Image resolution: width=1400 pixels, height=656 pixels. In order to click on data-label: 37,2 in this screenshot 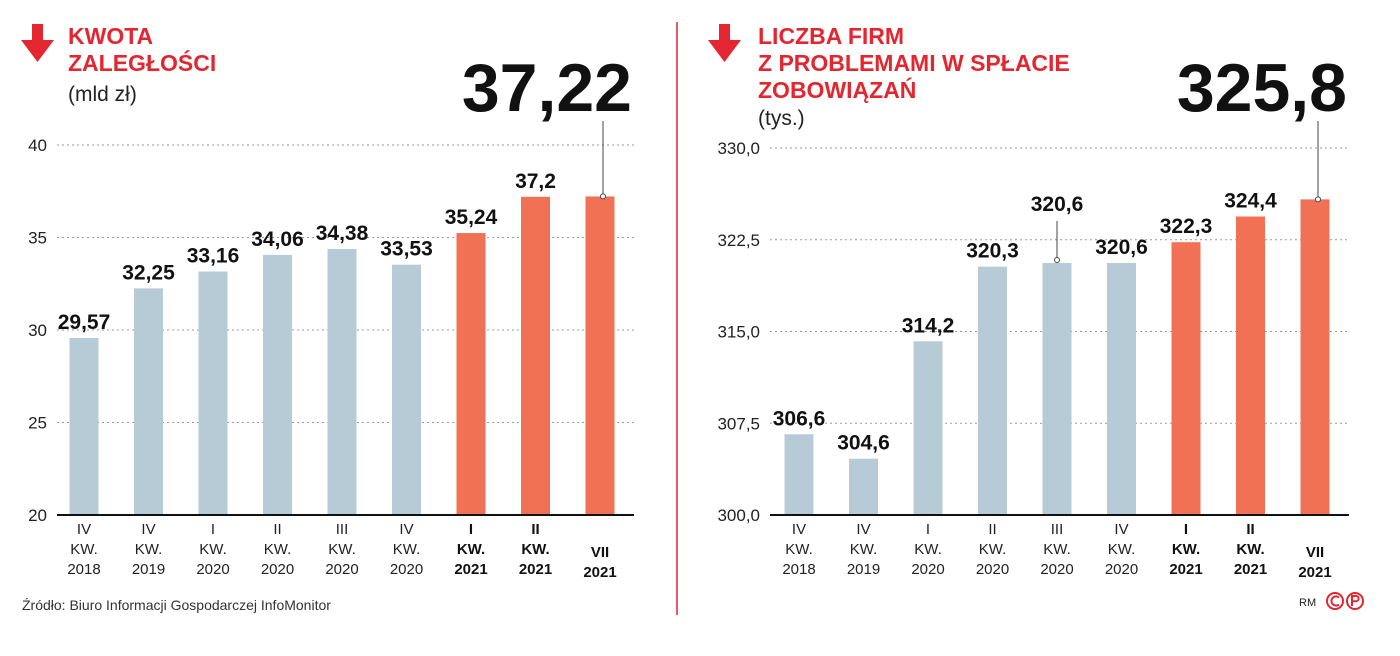, I will do `click(535, 181)`.